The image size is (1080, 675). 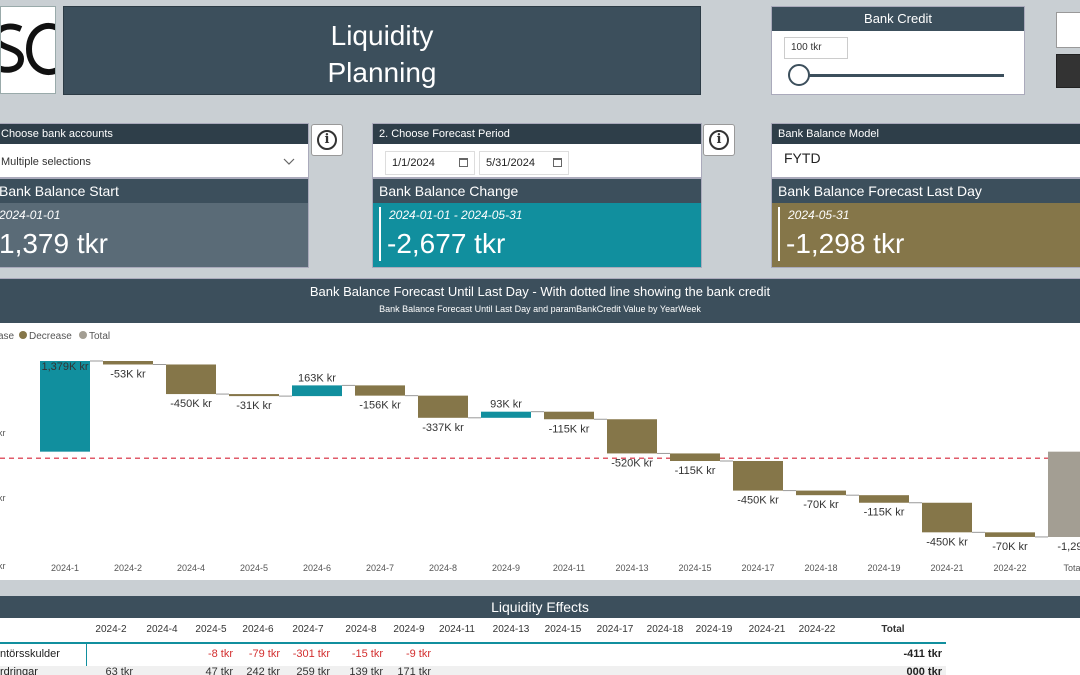 What do you see at coordinates (86, 659) in the screenshot?
I see `table-column-divider` at bounding box center [86, 659].